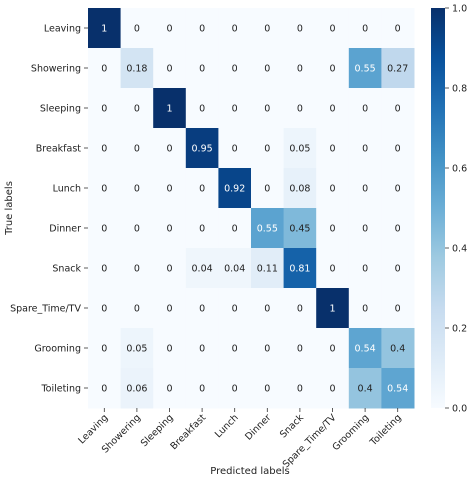 The image size is (474, 481). Describe the element at coordinates (267, 229) in the screenshot. I see `cell-value-label: 0.55` at that location.